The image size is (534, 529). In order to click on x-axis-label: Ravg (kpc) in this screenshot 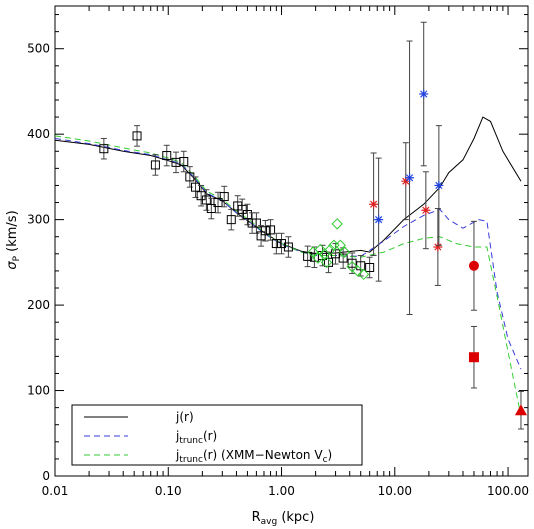, I will do `click(283, 518)`.